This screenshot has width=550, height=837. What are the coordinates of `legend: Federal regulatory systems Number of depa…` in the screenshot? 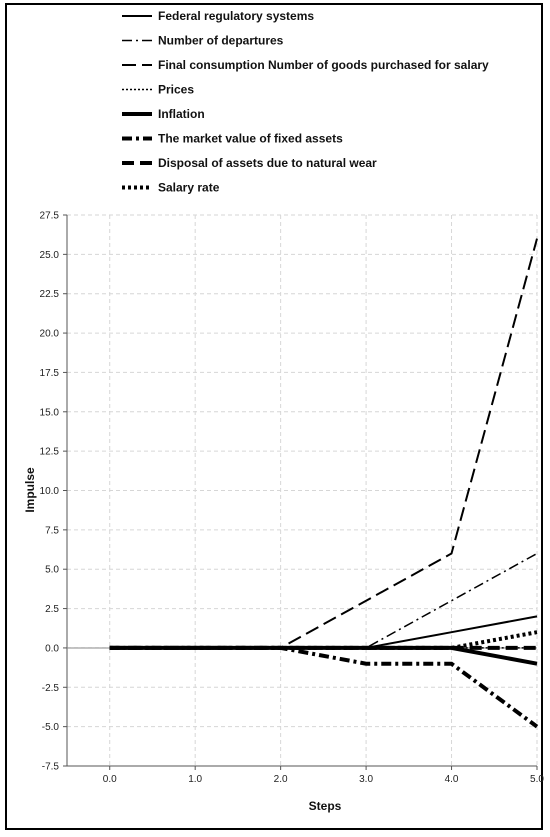 It's located at (305, 102).